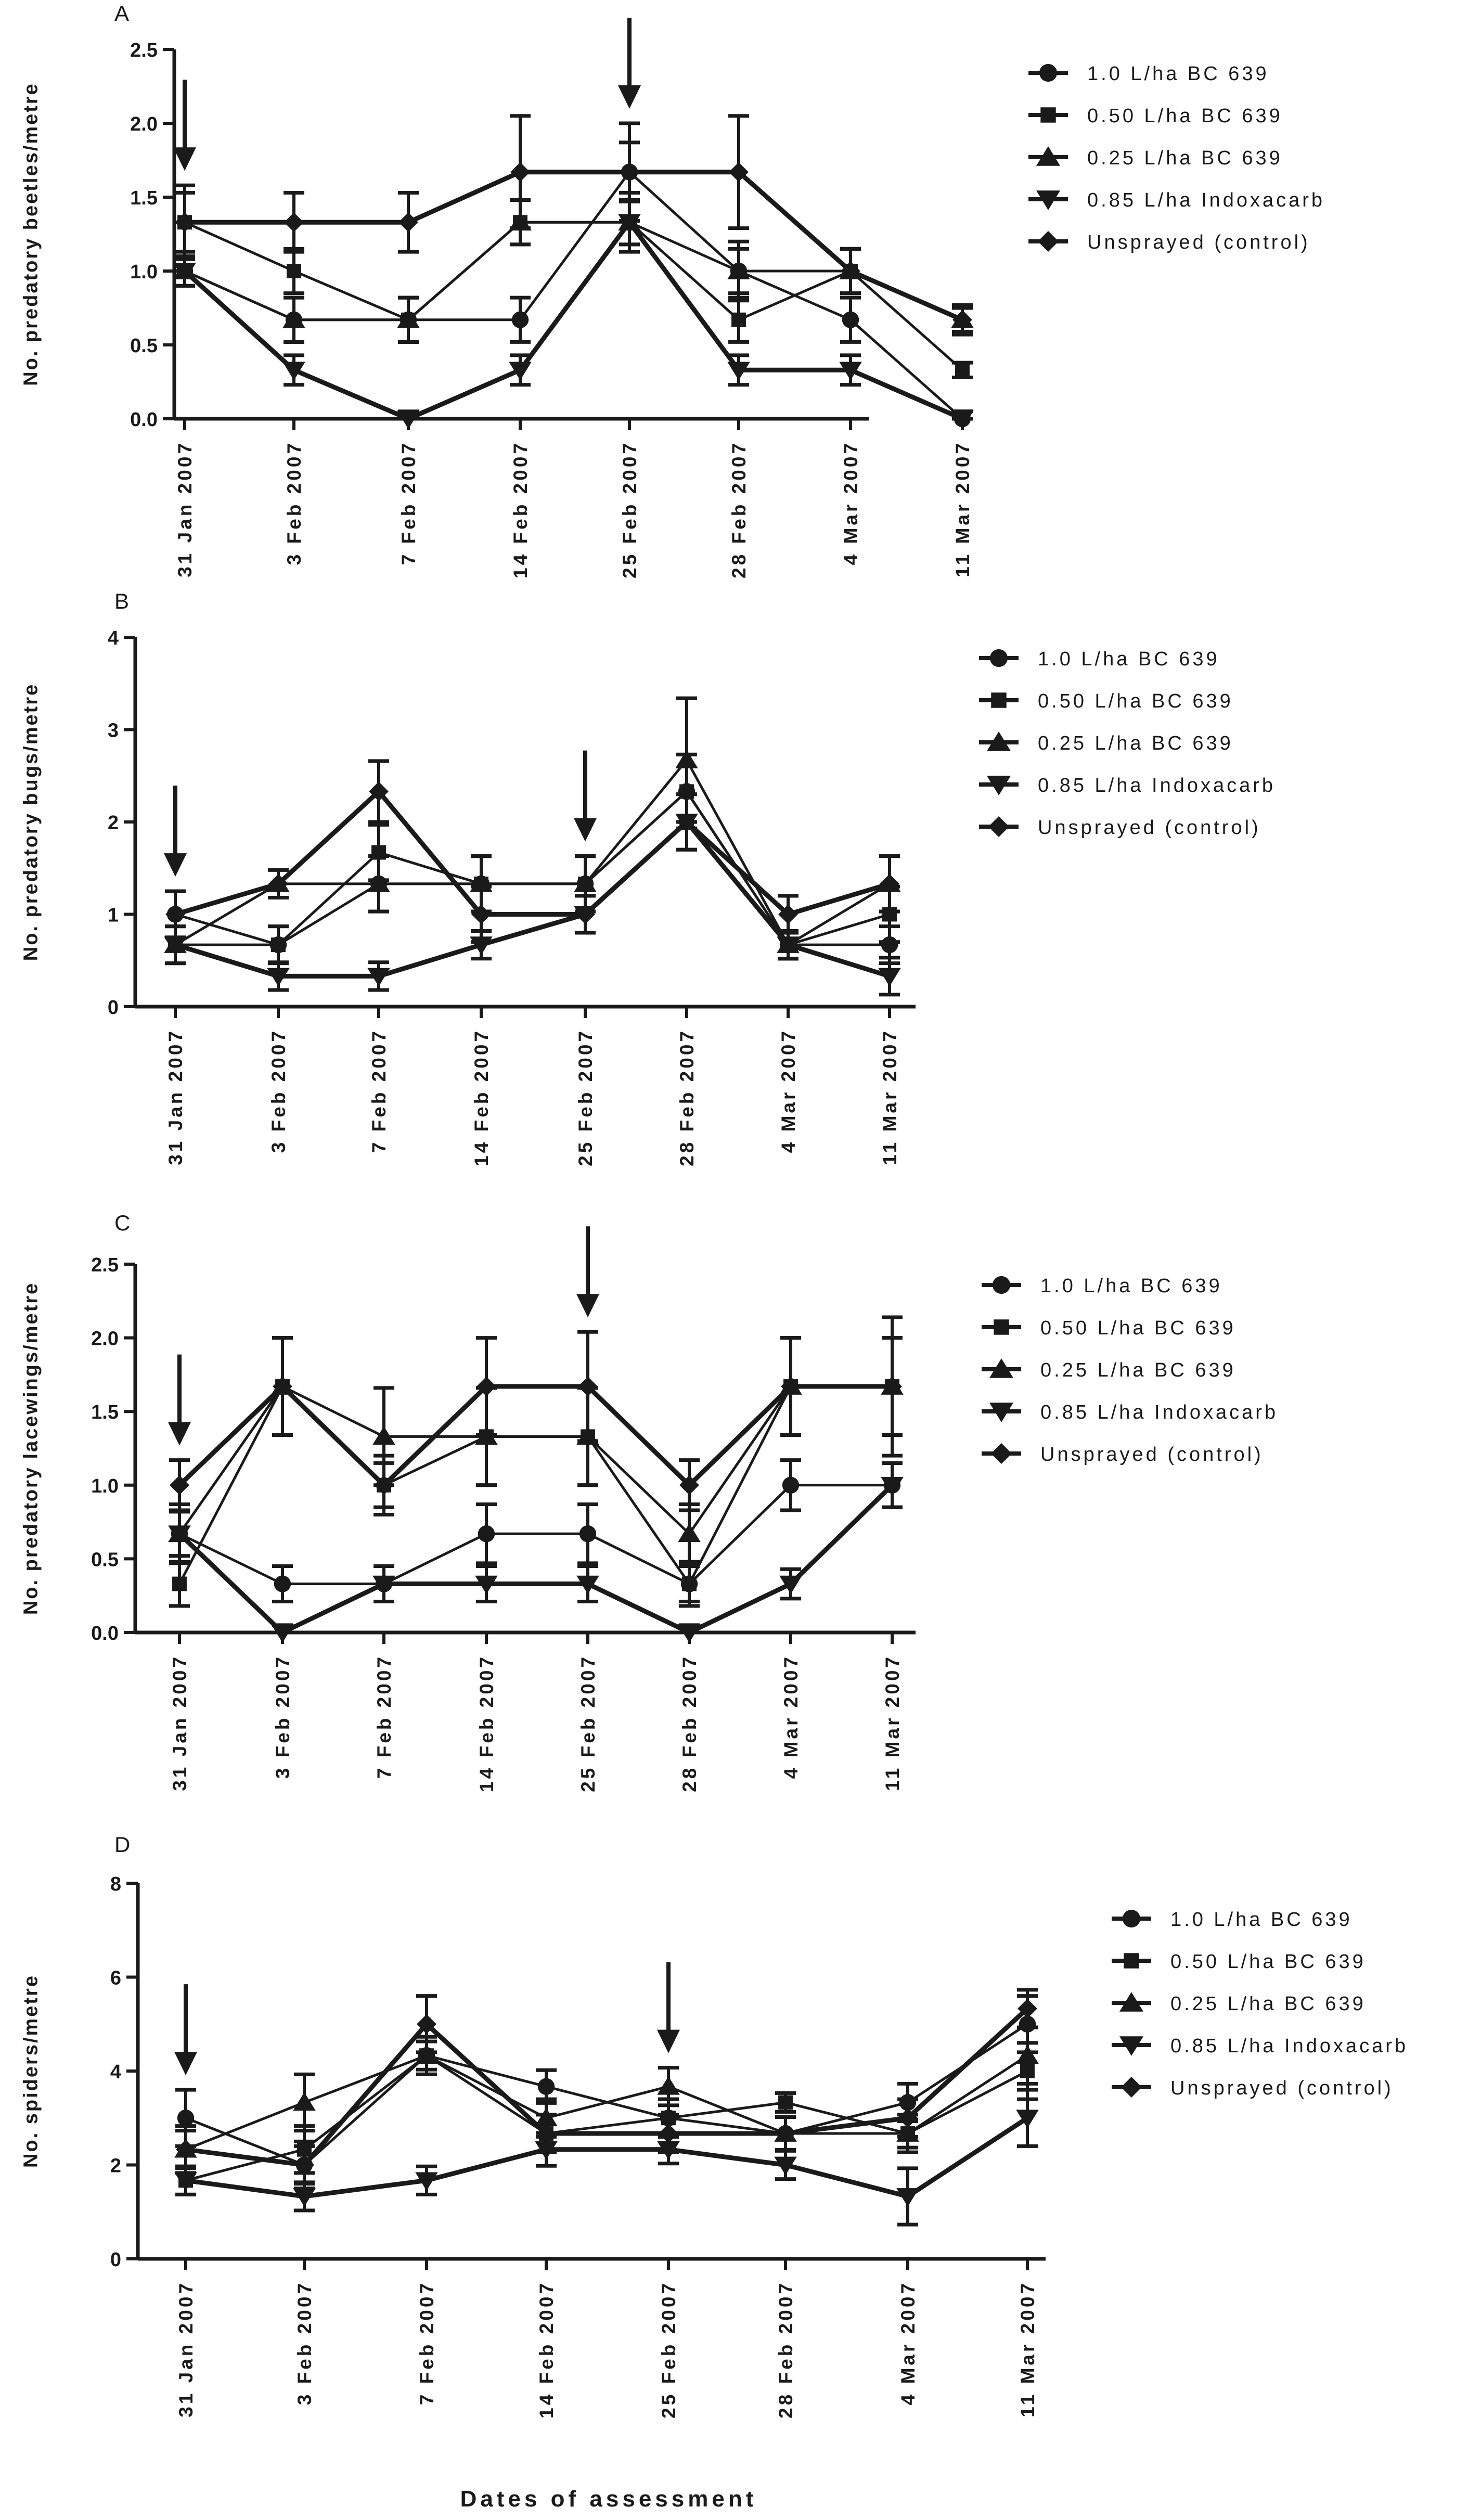  Describe the element at coordinates (31, 2071) in the screenshot. I see `y-axis-title: No. spiders/metre` at that location.